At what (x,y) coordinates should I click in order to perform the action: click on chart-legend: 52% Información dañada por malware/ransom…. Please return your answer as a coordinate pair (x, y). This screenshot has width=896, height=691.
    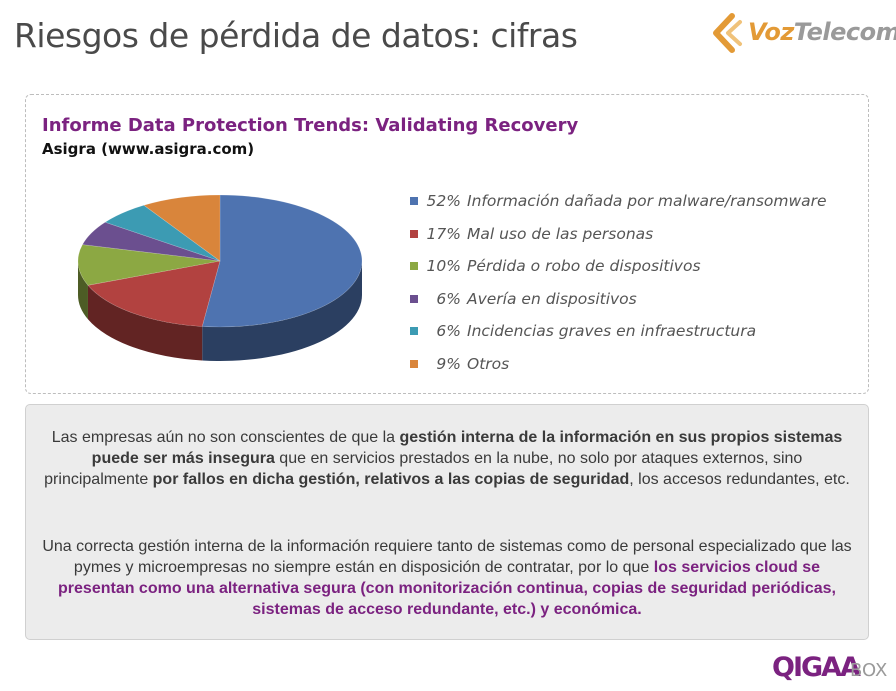
    Looking at the image, I should click on (618, 282).